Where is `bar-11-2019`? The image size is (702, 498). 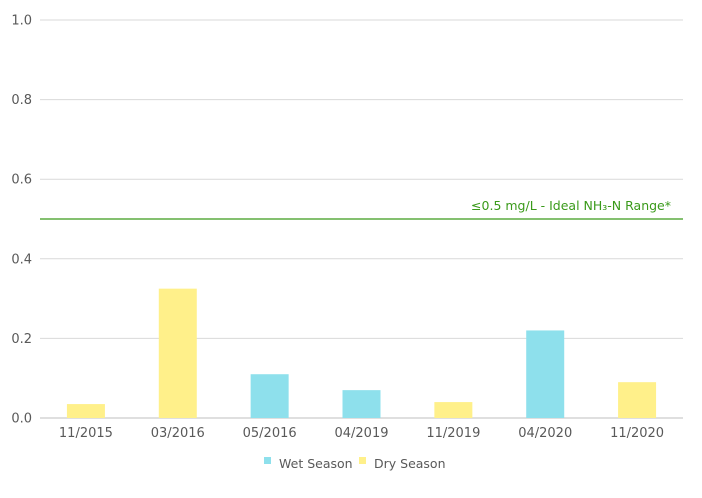 bar-11-2019 is located at coordinates (453, 410).